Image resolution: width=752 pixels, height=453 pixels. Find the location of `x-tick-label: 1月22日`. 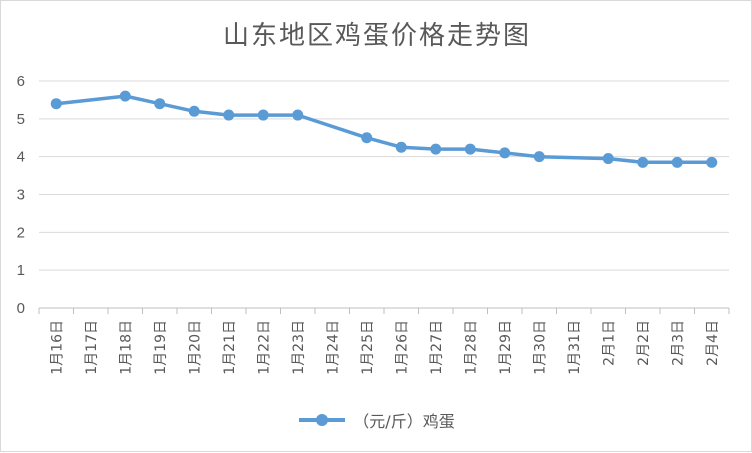

x-tick-label: 1月22日 is located at coordinates (264, 347).